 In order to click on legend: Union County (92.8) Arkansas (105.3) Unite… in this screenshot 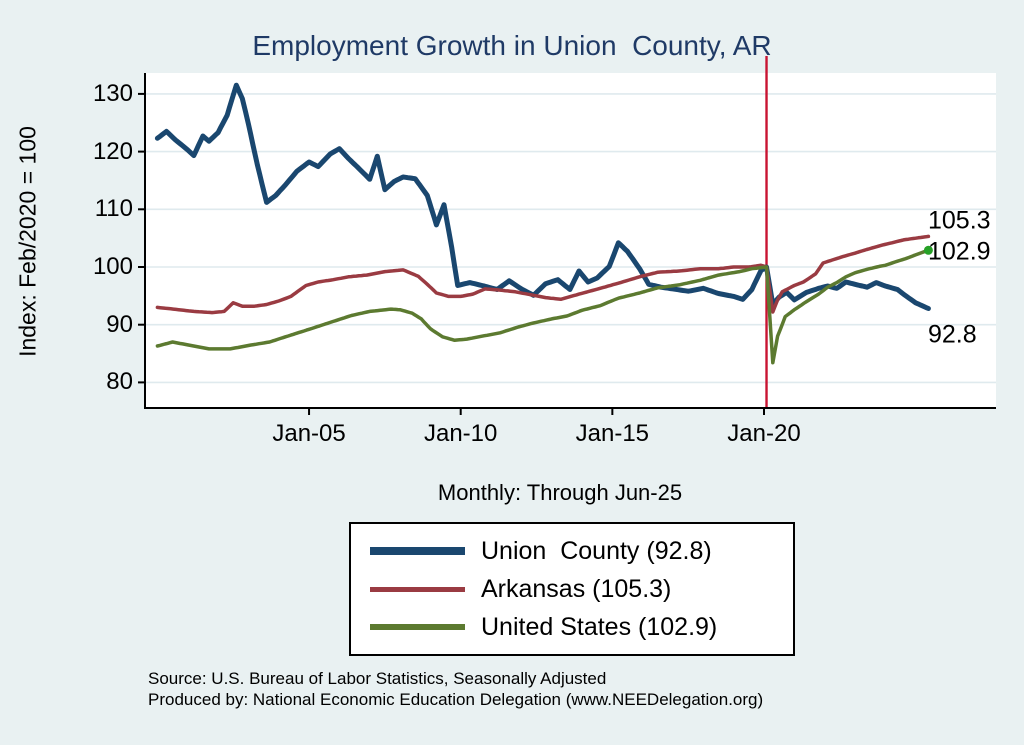, I will do `click(572, 589)`.